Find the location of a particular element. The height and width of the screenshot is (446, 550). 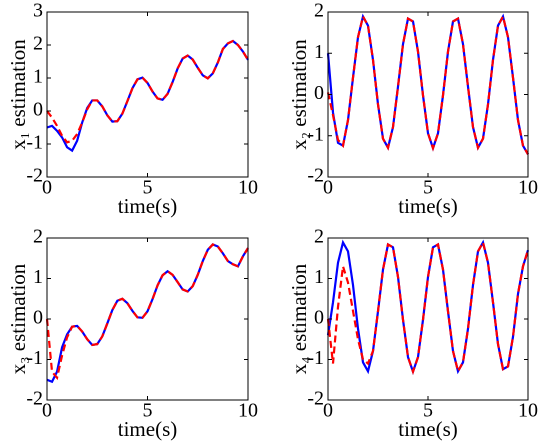

y-axis-label: x₁ estimation is located at coordinates (18, 94).